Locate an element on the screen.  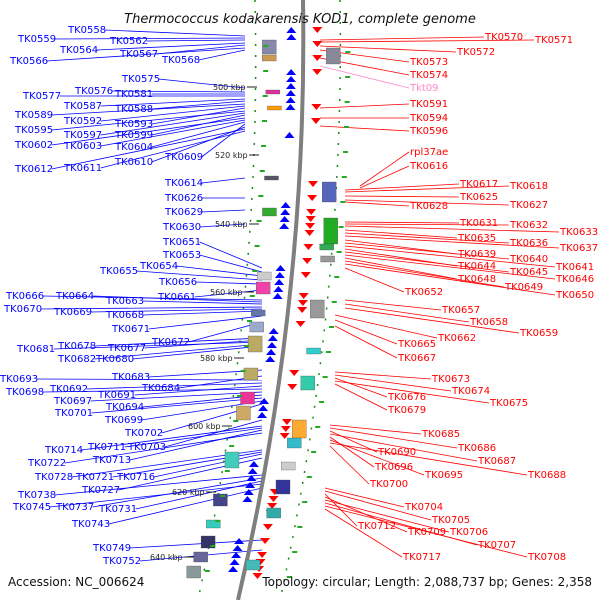
left-gene-label: TK0681 is located at coordinates (35, 349).